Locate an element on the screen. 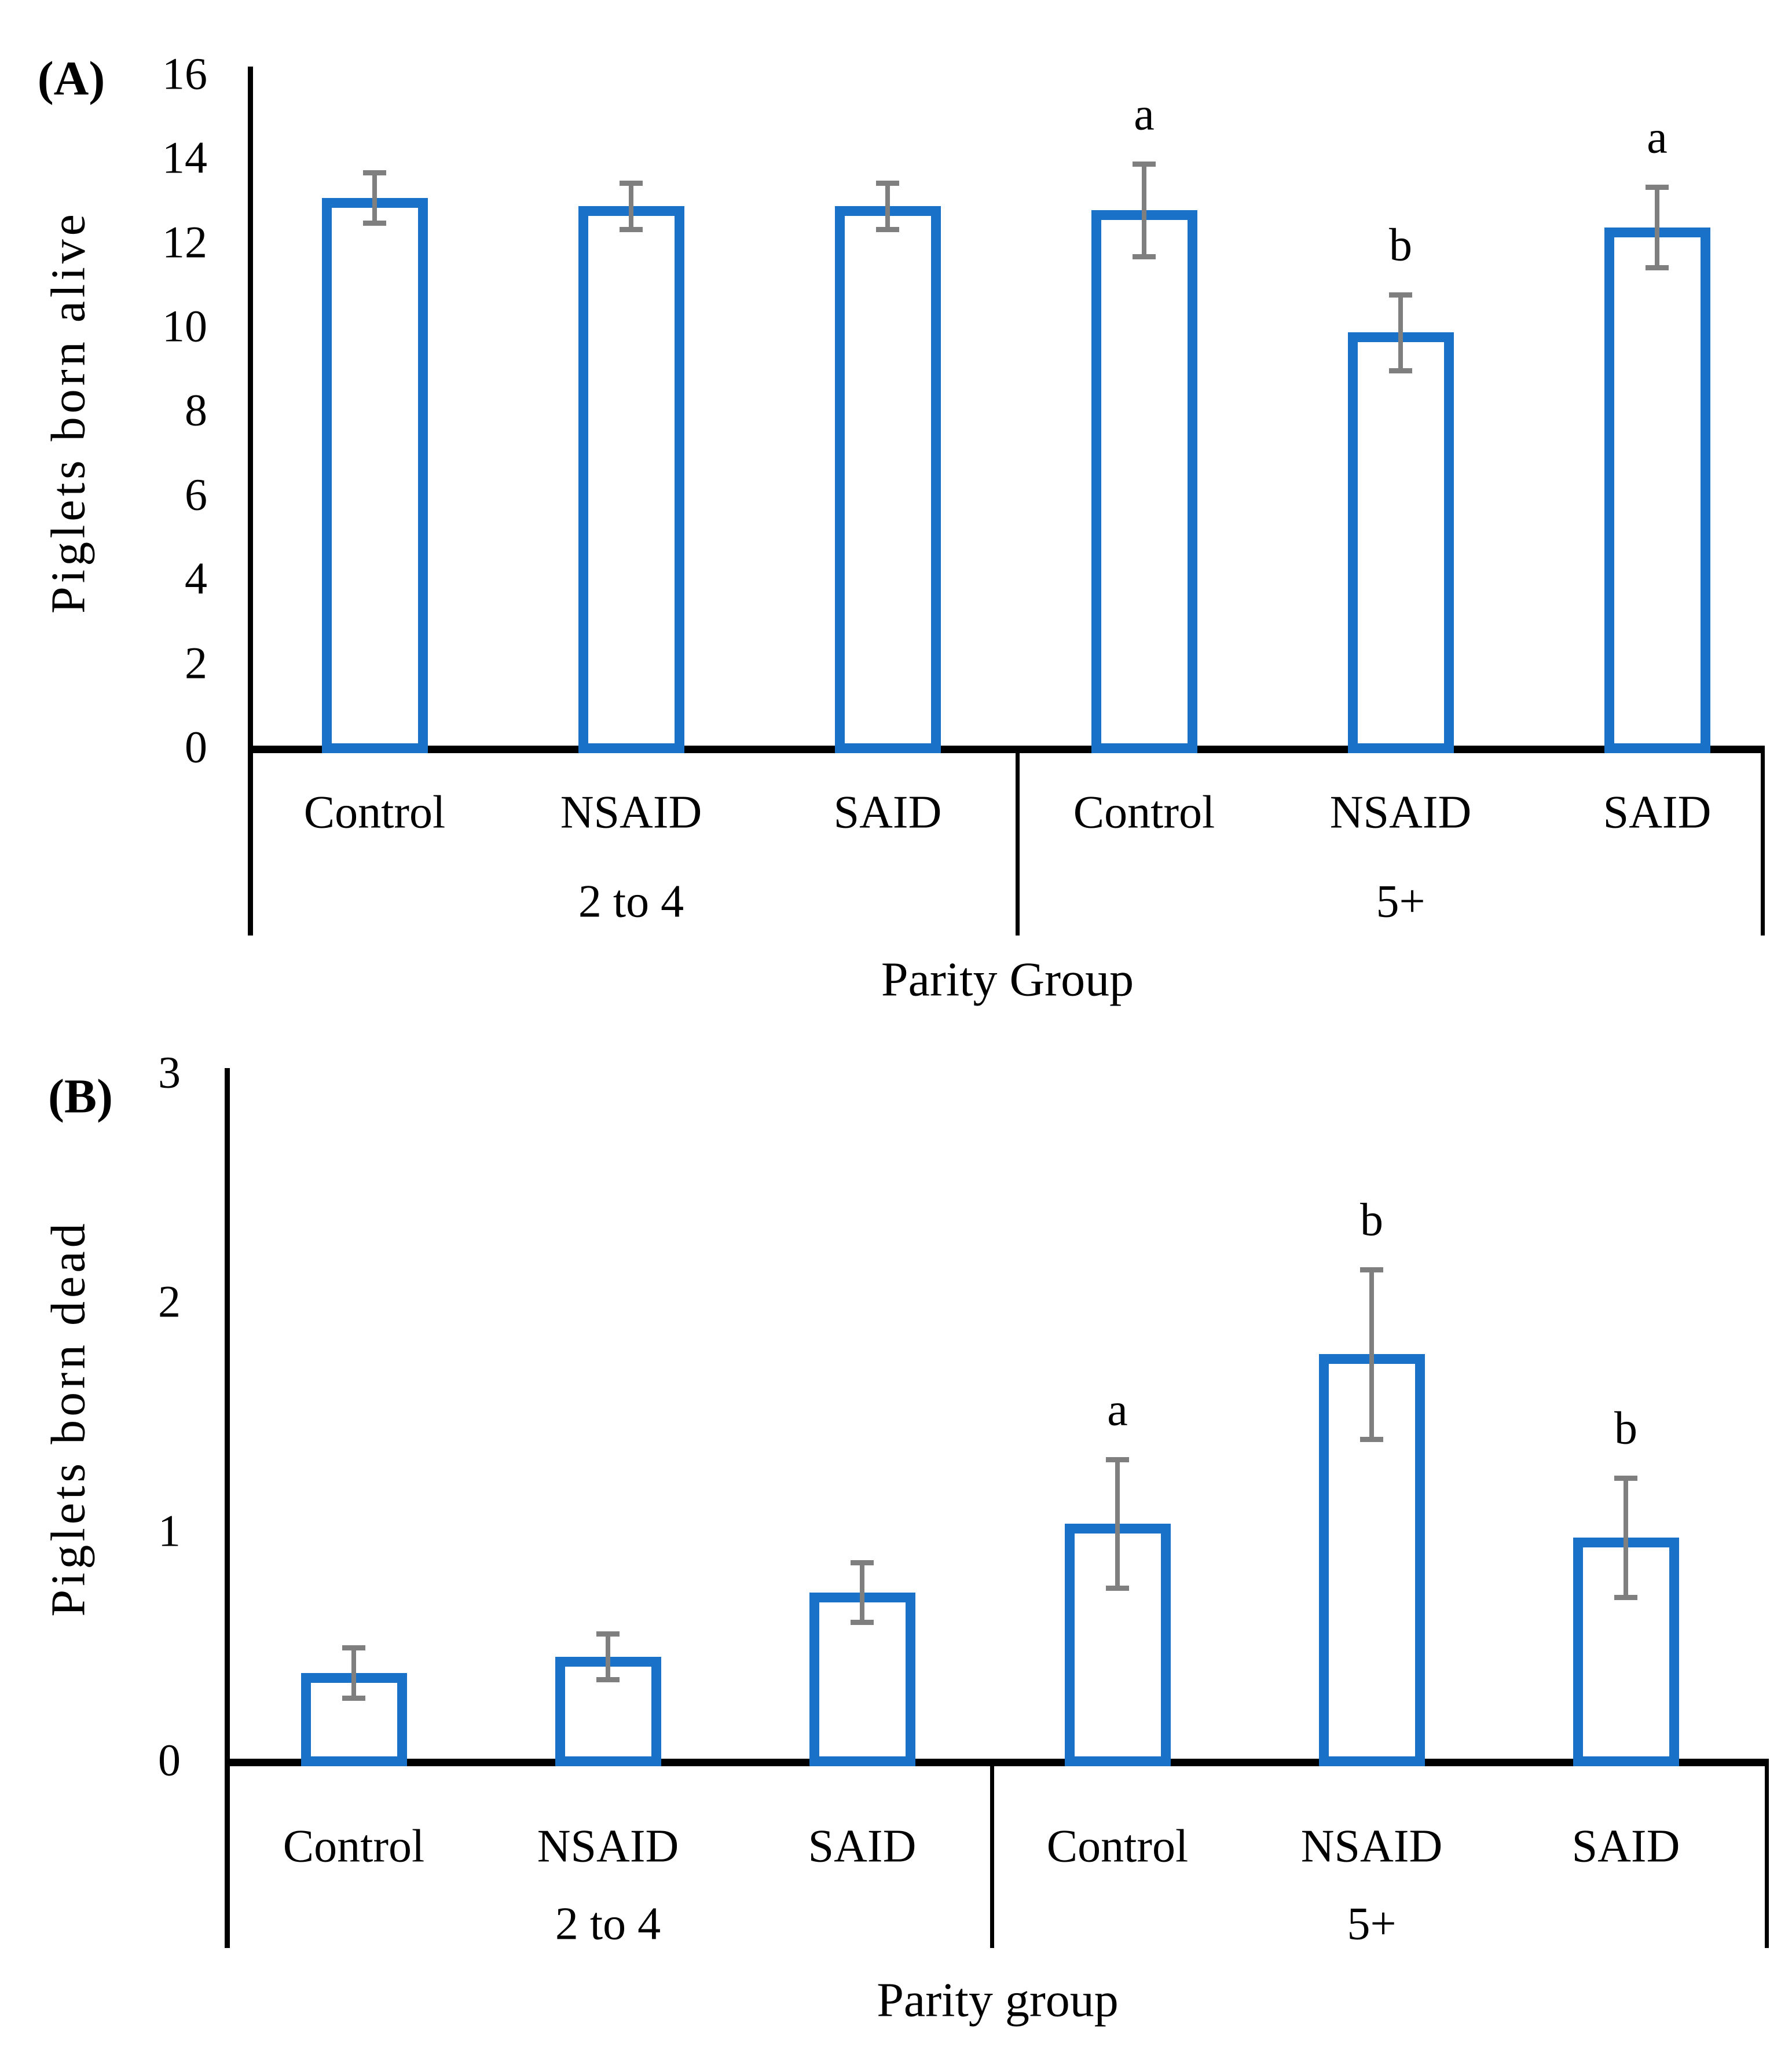 This screenshot has height=2069, width=1792. y-tick-label: 8 is located at coordinates (196, 410).